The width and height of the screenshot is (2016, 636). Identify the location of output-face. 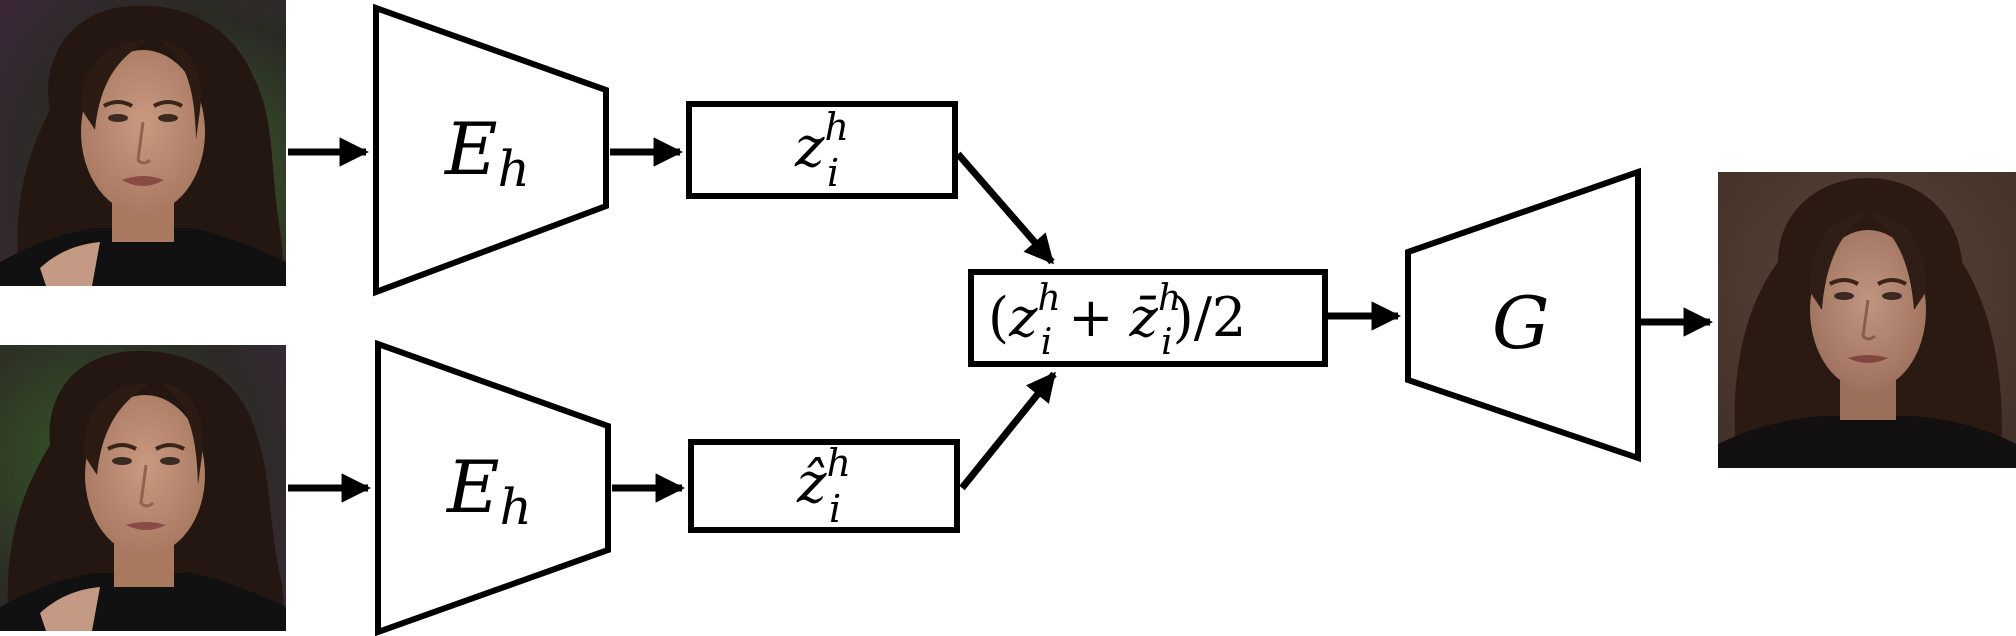
(1867, 320).